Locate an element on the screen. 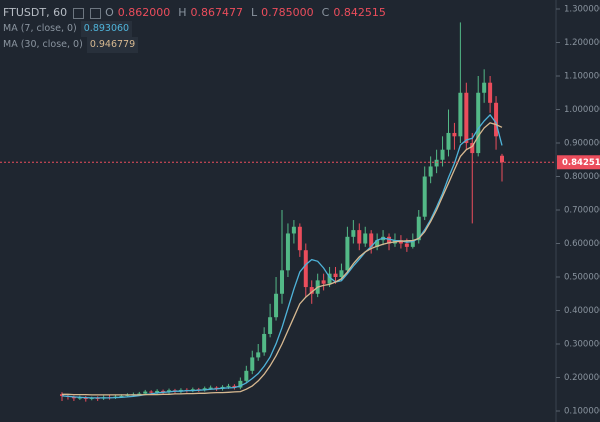  indicator-row: MA (7, close, 0) 0.893060 is located at coordinates (196, 29).